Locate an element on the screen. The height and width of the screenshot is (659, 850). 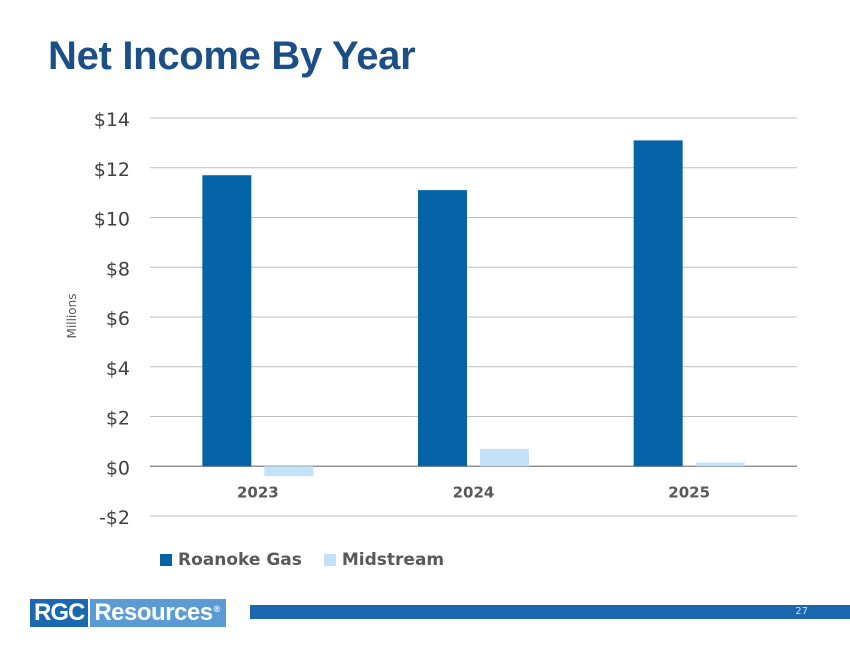
legend-label-roanoke-gas: Roanoke Gas is located at coordinates (240, 560).